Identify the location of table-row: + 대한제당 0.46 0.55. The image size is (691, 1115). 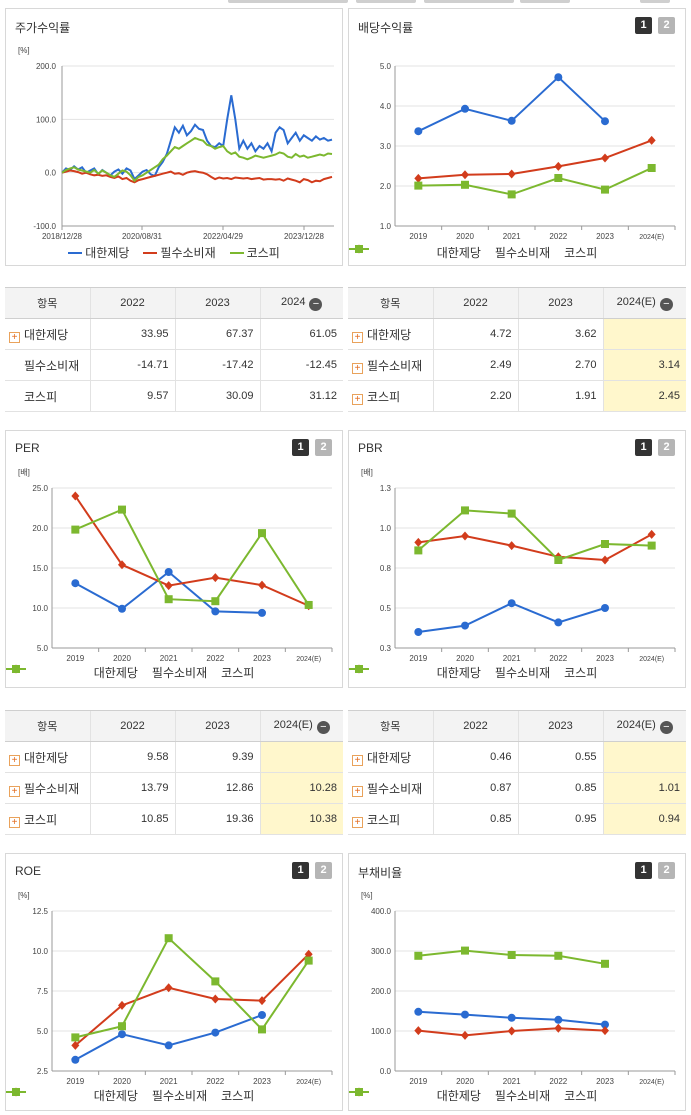
(517, 757).